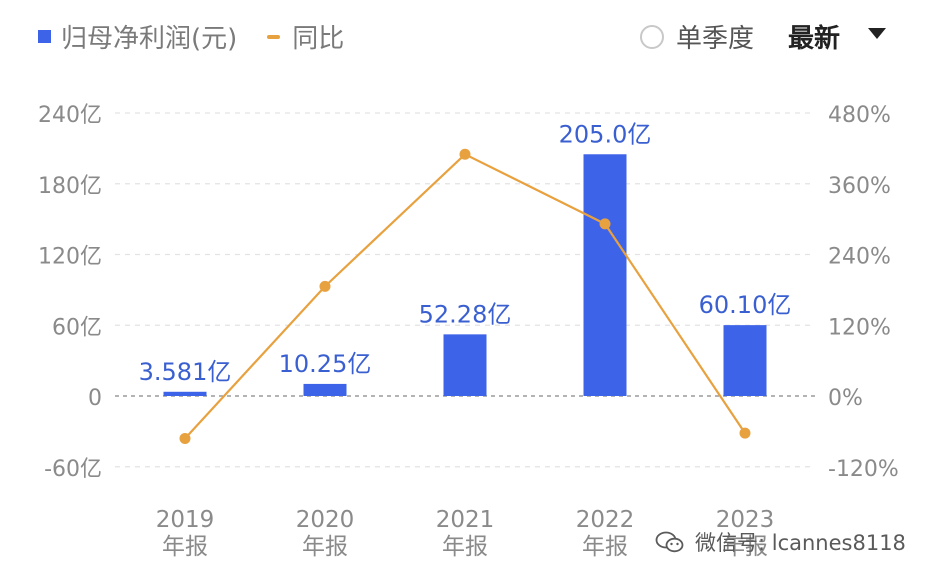 The width and height of the screenshot is (937, 583). Describe the element at coordinates (845, 398) in the screenshot. I see `y-right-tick-label: 0%` at that location.